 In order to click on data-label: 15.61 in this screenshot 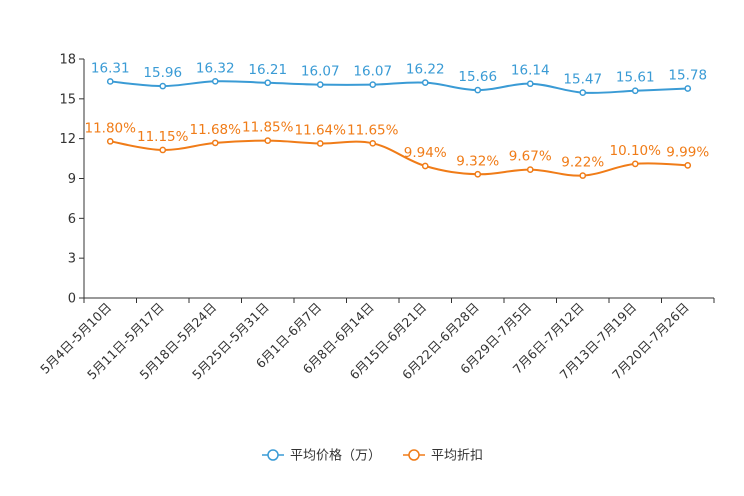, I will do `click(635, 78)`.